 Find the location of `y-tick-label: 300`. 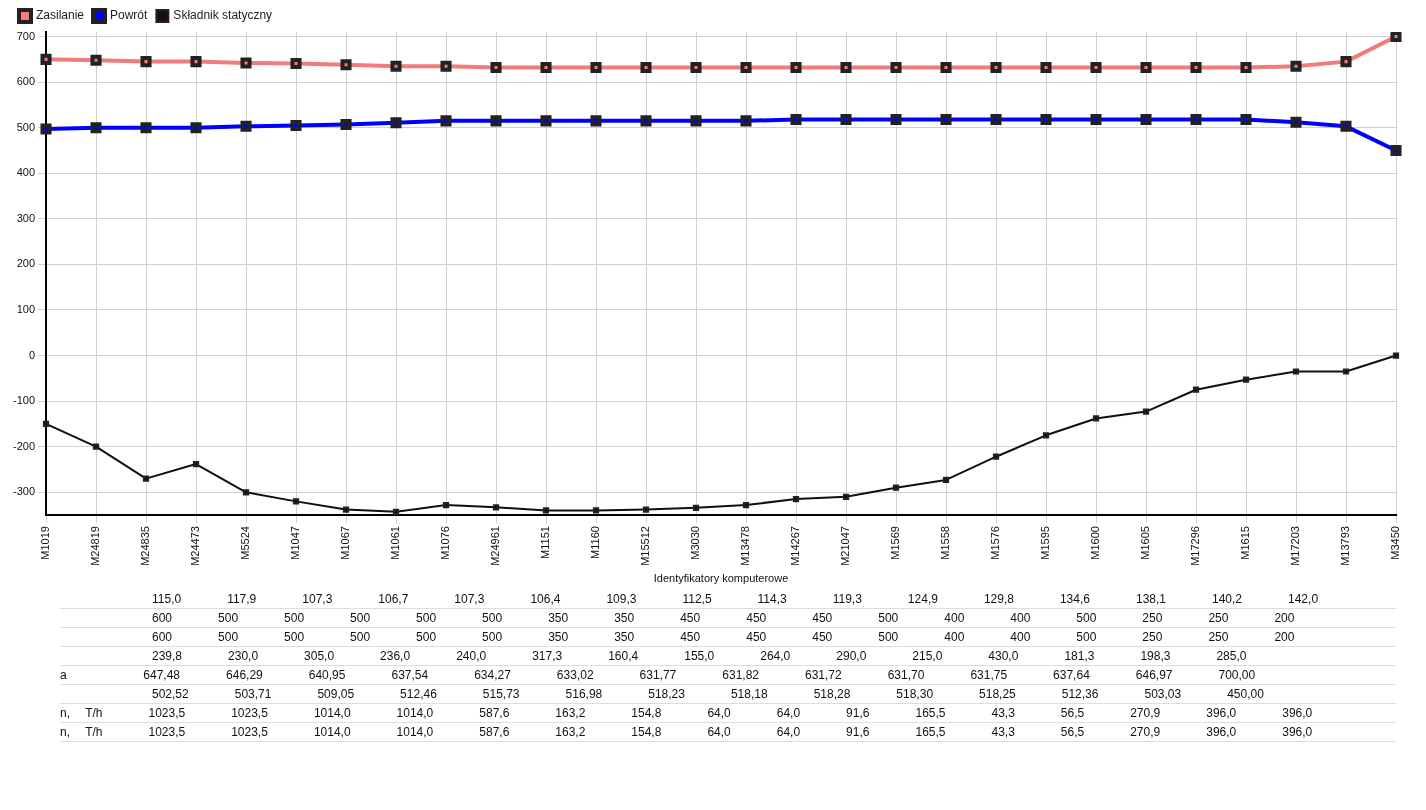

y-tick-label: 300 is located at coordinates (26, 217).